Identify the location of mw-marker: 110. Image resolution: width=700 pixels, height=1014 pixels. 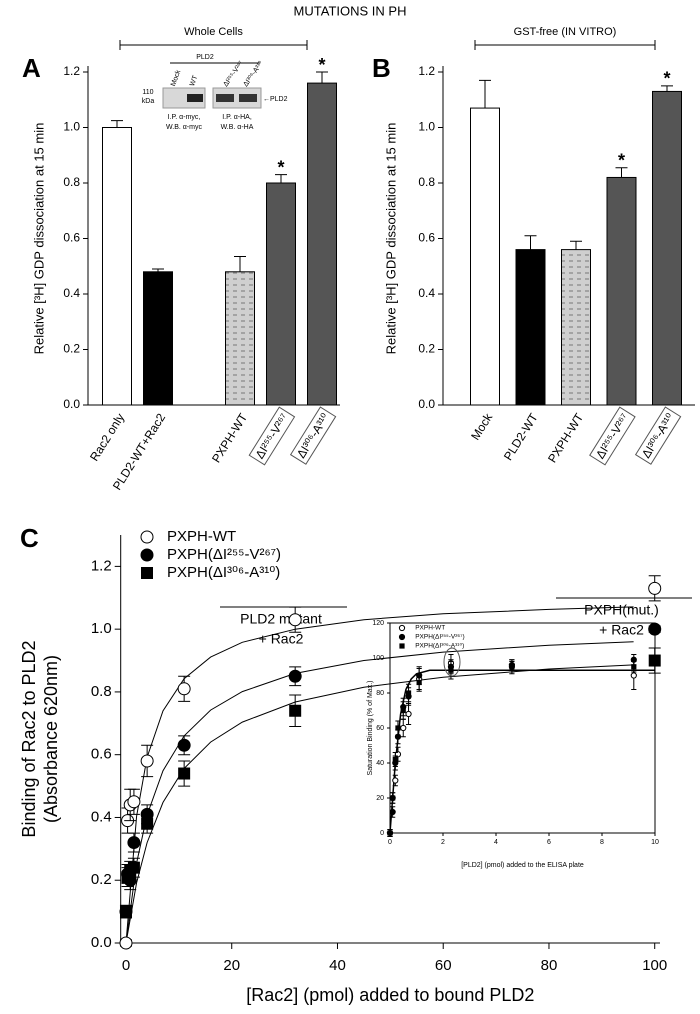
(147, 92).